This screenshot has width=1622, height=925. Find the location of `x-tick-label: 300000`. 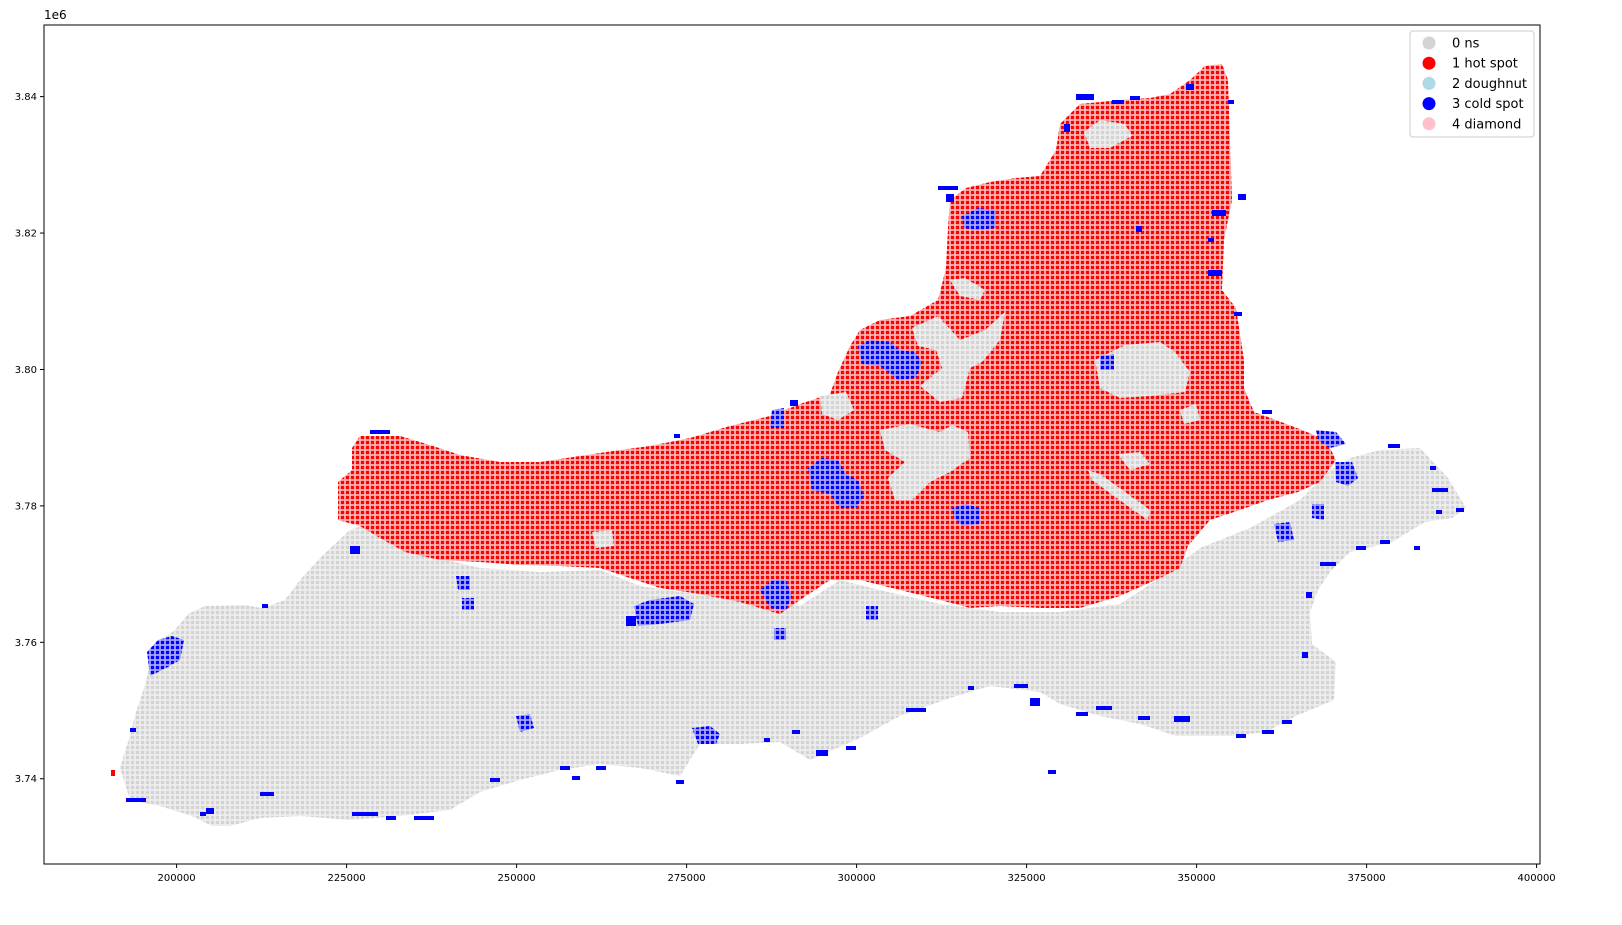

x-tick-label: 300000 is located at coordinates (857, 878).